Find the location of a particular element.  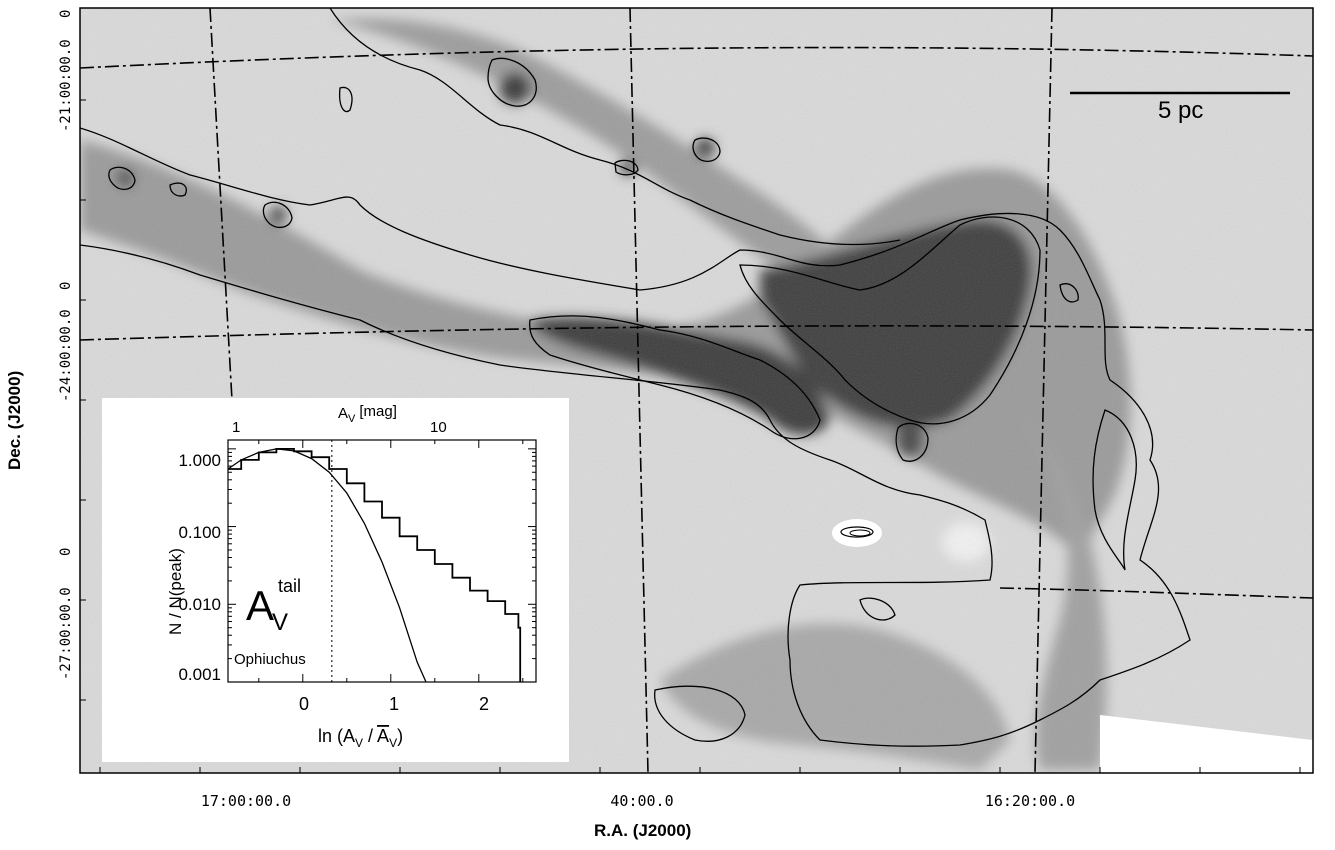

dec-axis-label: Dec. (J2000) is located at coordinates (14, 420).